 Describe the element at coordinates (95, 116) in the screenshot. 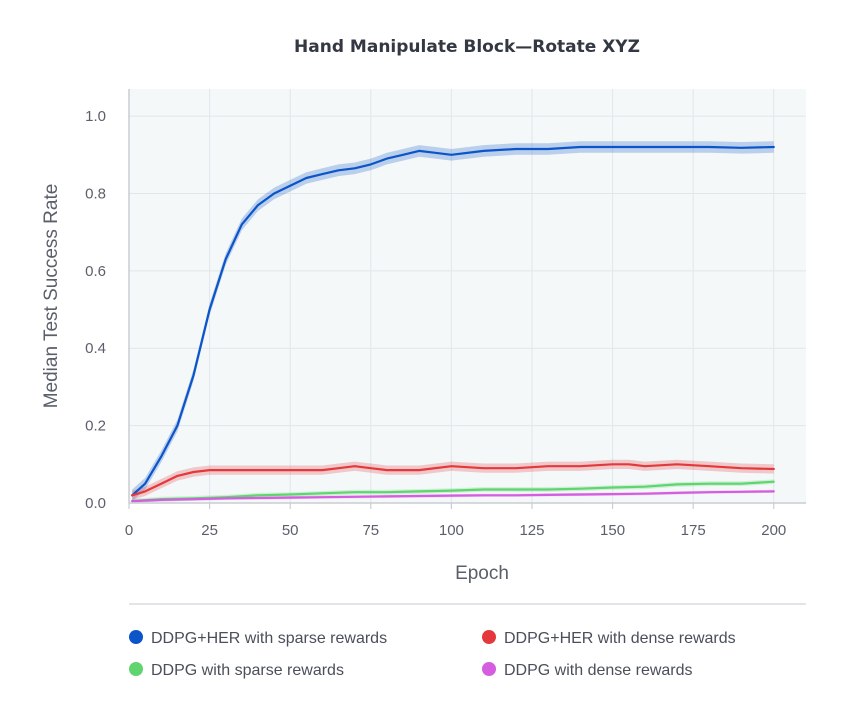

I see `y-tick-label: 1.0` at that location.